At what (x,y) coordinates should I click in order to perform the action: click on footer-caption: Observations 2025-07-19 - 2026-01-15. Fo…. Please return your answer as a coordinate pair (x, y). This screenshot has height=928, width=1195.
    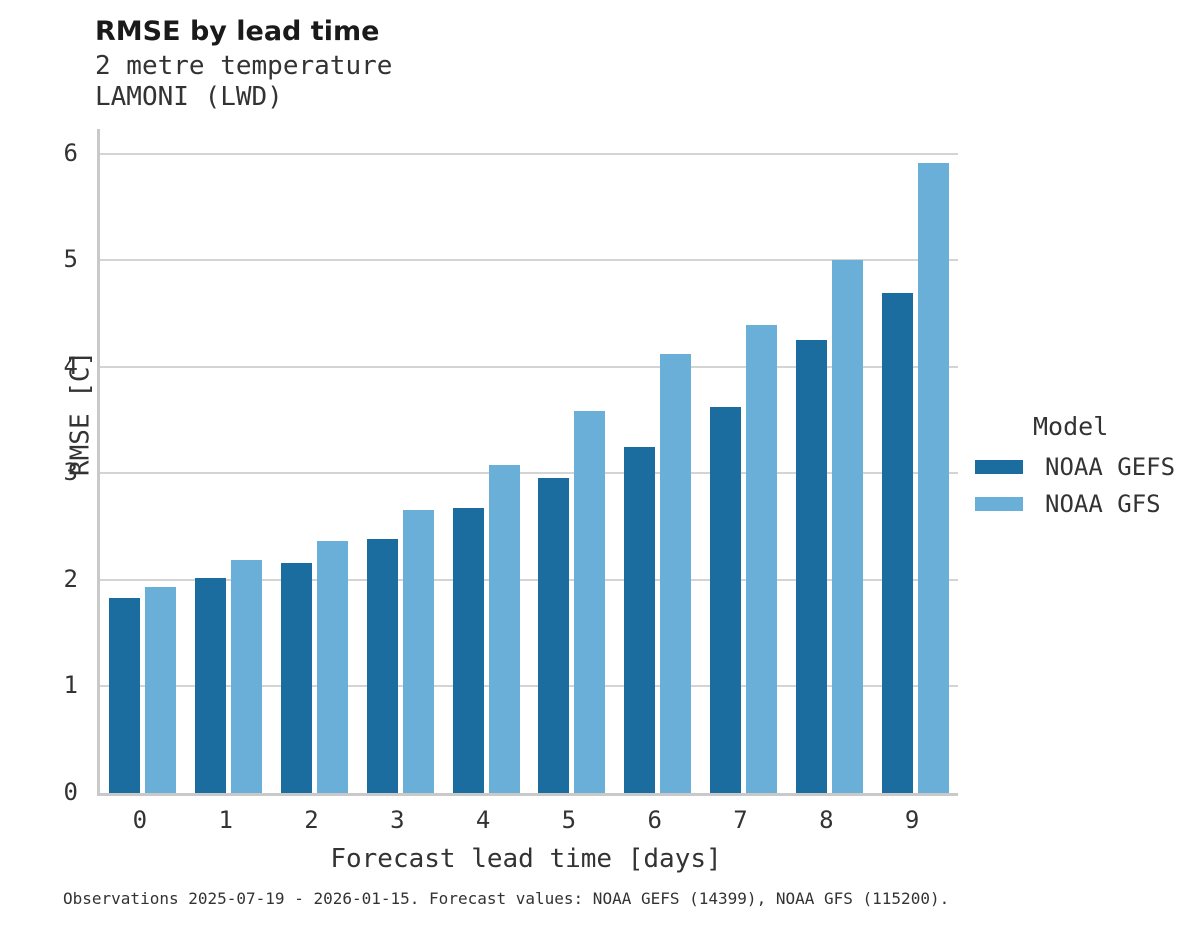
    Looking at the image, I should click on (506, 898).